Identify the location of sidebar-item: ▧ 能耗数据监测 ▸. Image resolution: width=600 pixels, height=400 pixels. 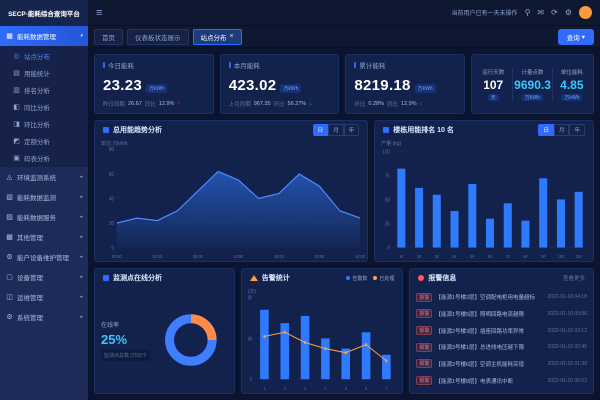
(44, 197).